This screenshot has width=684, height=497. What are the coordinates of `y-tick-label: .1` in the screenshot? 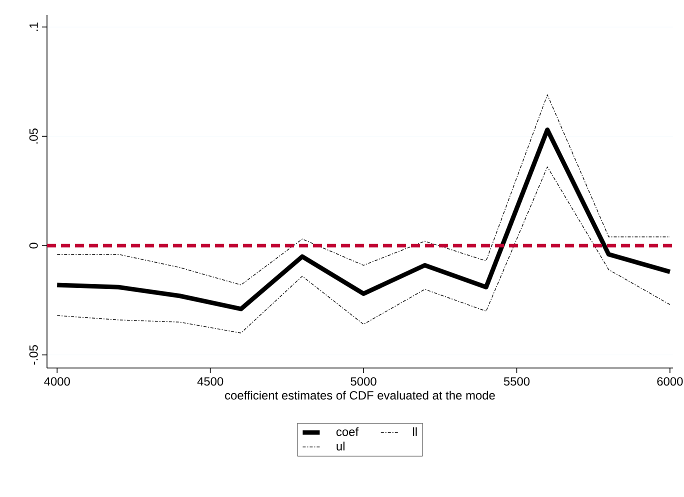 It's located at (34, 26).